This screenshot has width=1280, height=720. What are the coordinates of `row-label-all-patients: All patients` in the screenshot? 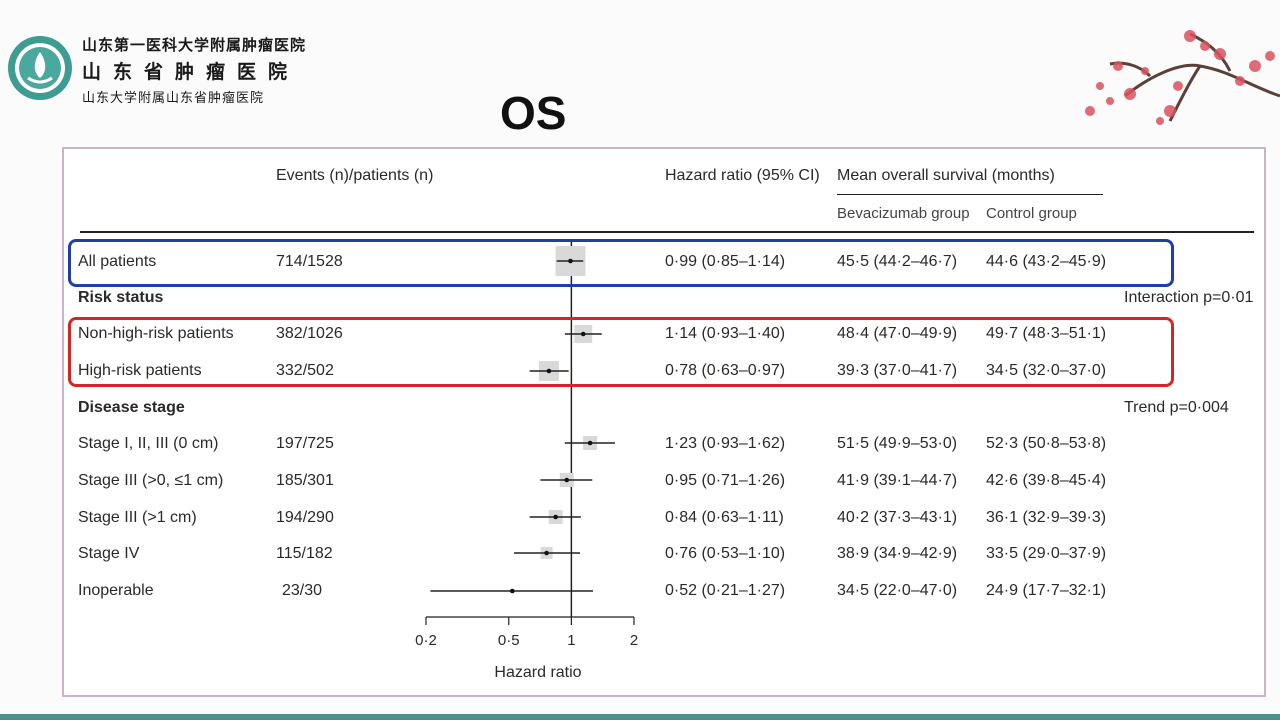 It's located at (117, 261).